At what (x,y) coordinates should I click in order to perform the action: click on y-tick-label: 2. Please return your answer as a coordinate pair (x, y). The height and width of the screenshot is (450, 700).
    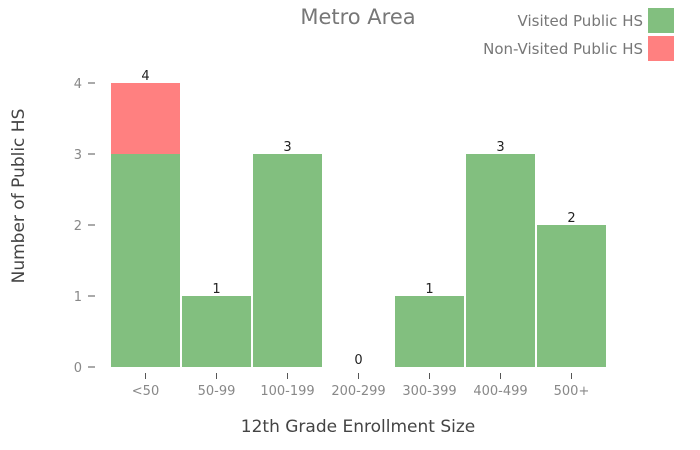
    Looking at the image, I should click on (78, 226).